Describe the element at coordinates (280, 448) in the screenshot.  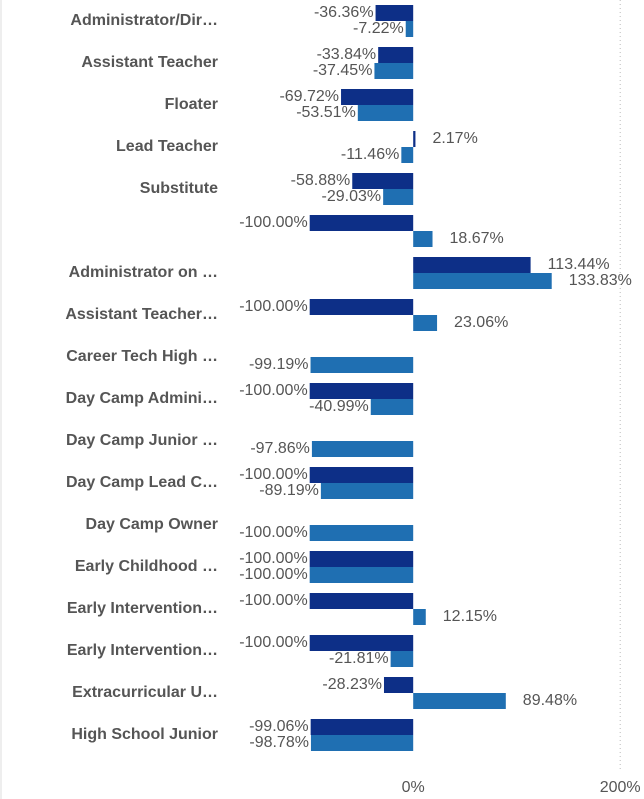
I see `value-label: -97.86%` at that location.